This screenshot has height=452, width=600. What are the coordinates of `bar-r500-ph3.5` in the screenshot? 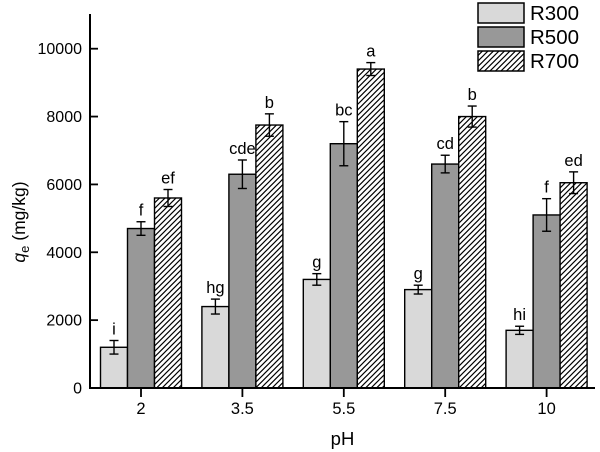 It's located at (242, 281).